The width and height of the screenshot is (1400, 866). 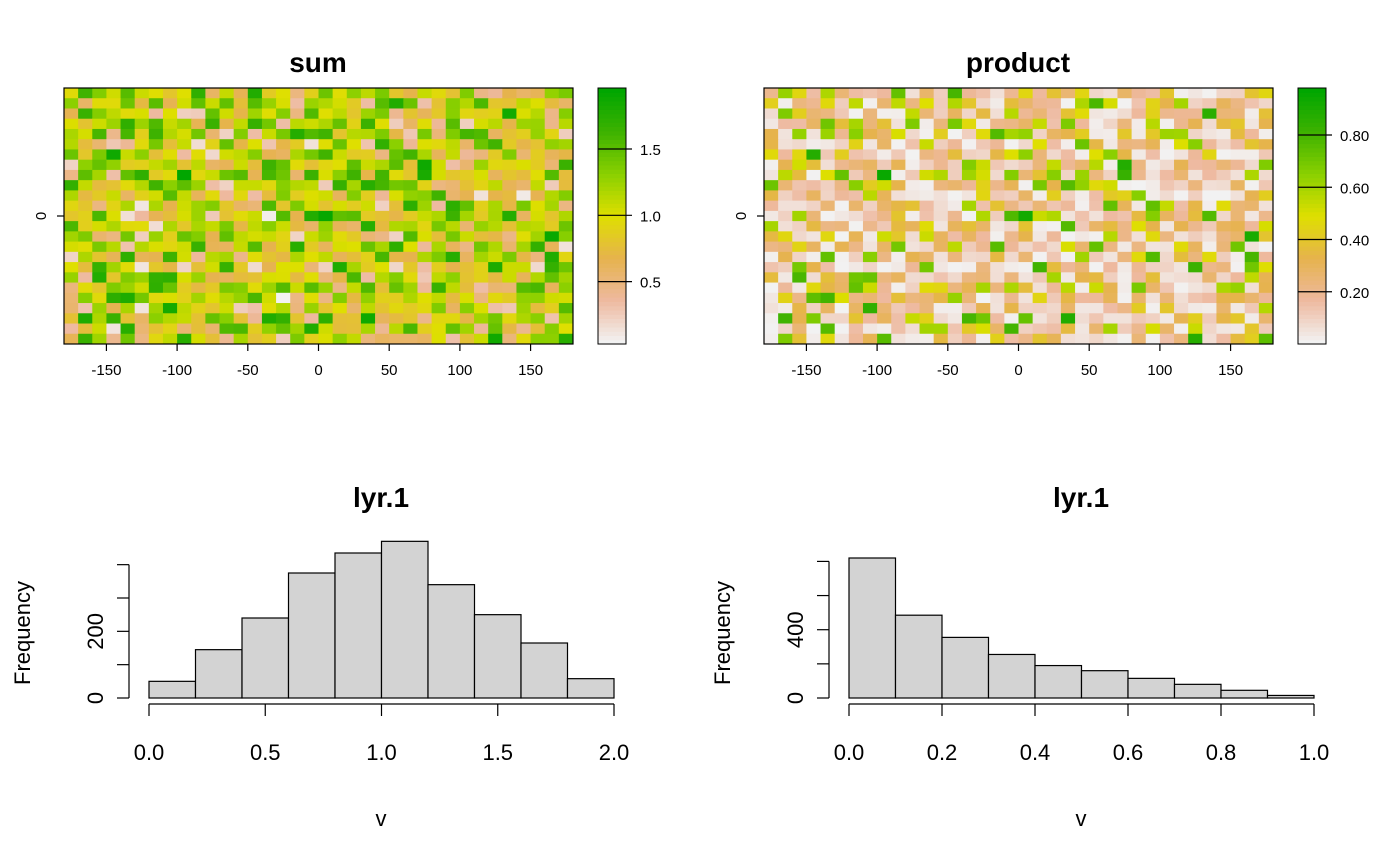 What do you see at coordinates (22, 633) in the screenshot?
I see `sum-histogram-y-label: Frequency` at bounding box center [22, 633].